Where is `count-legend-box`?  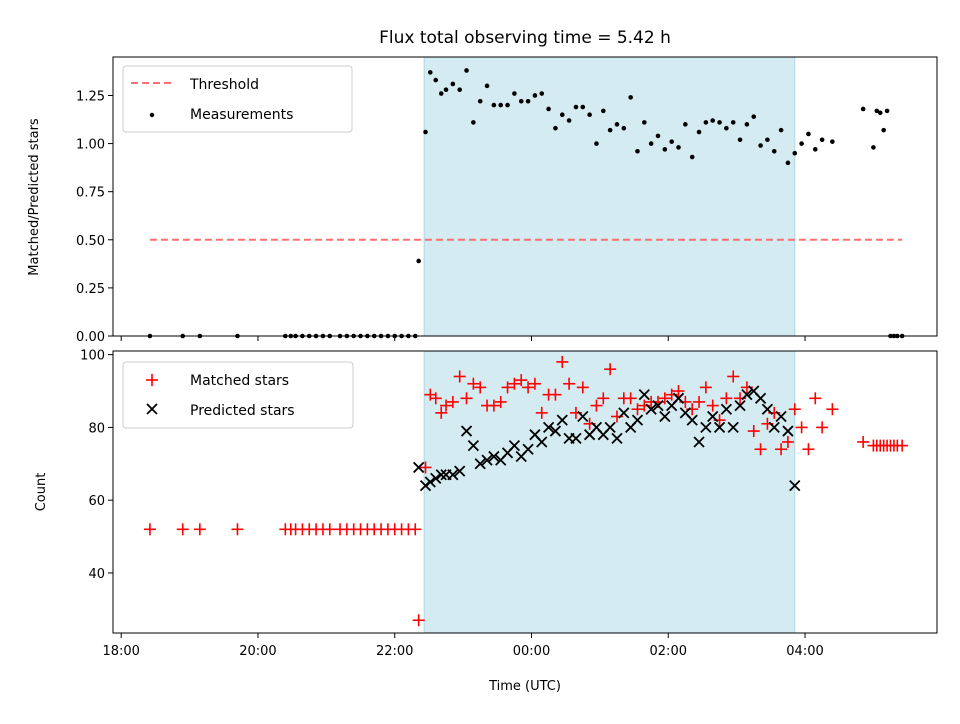 count-legend-box is located at coordinates (238, 395).